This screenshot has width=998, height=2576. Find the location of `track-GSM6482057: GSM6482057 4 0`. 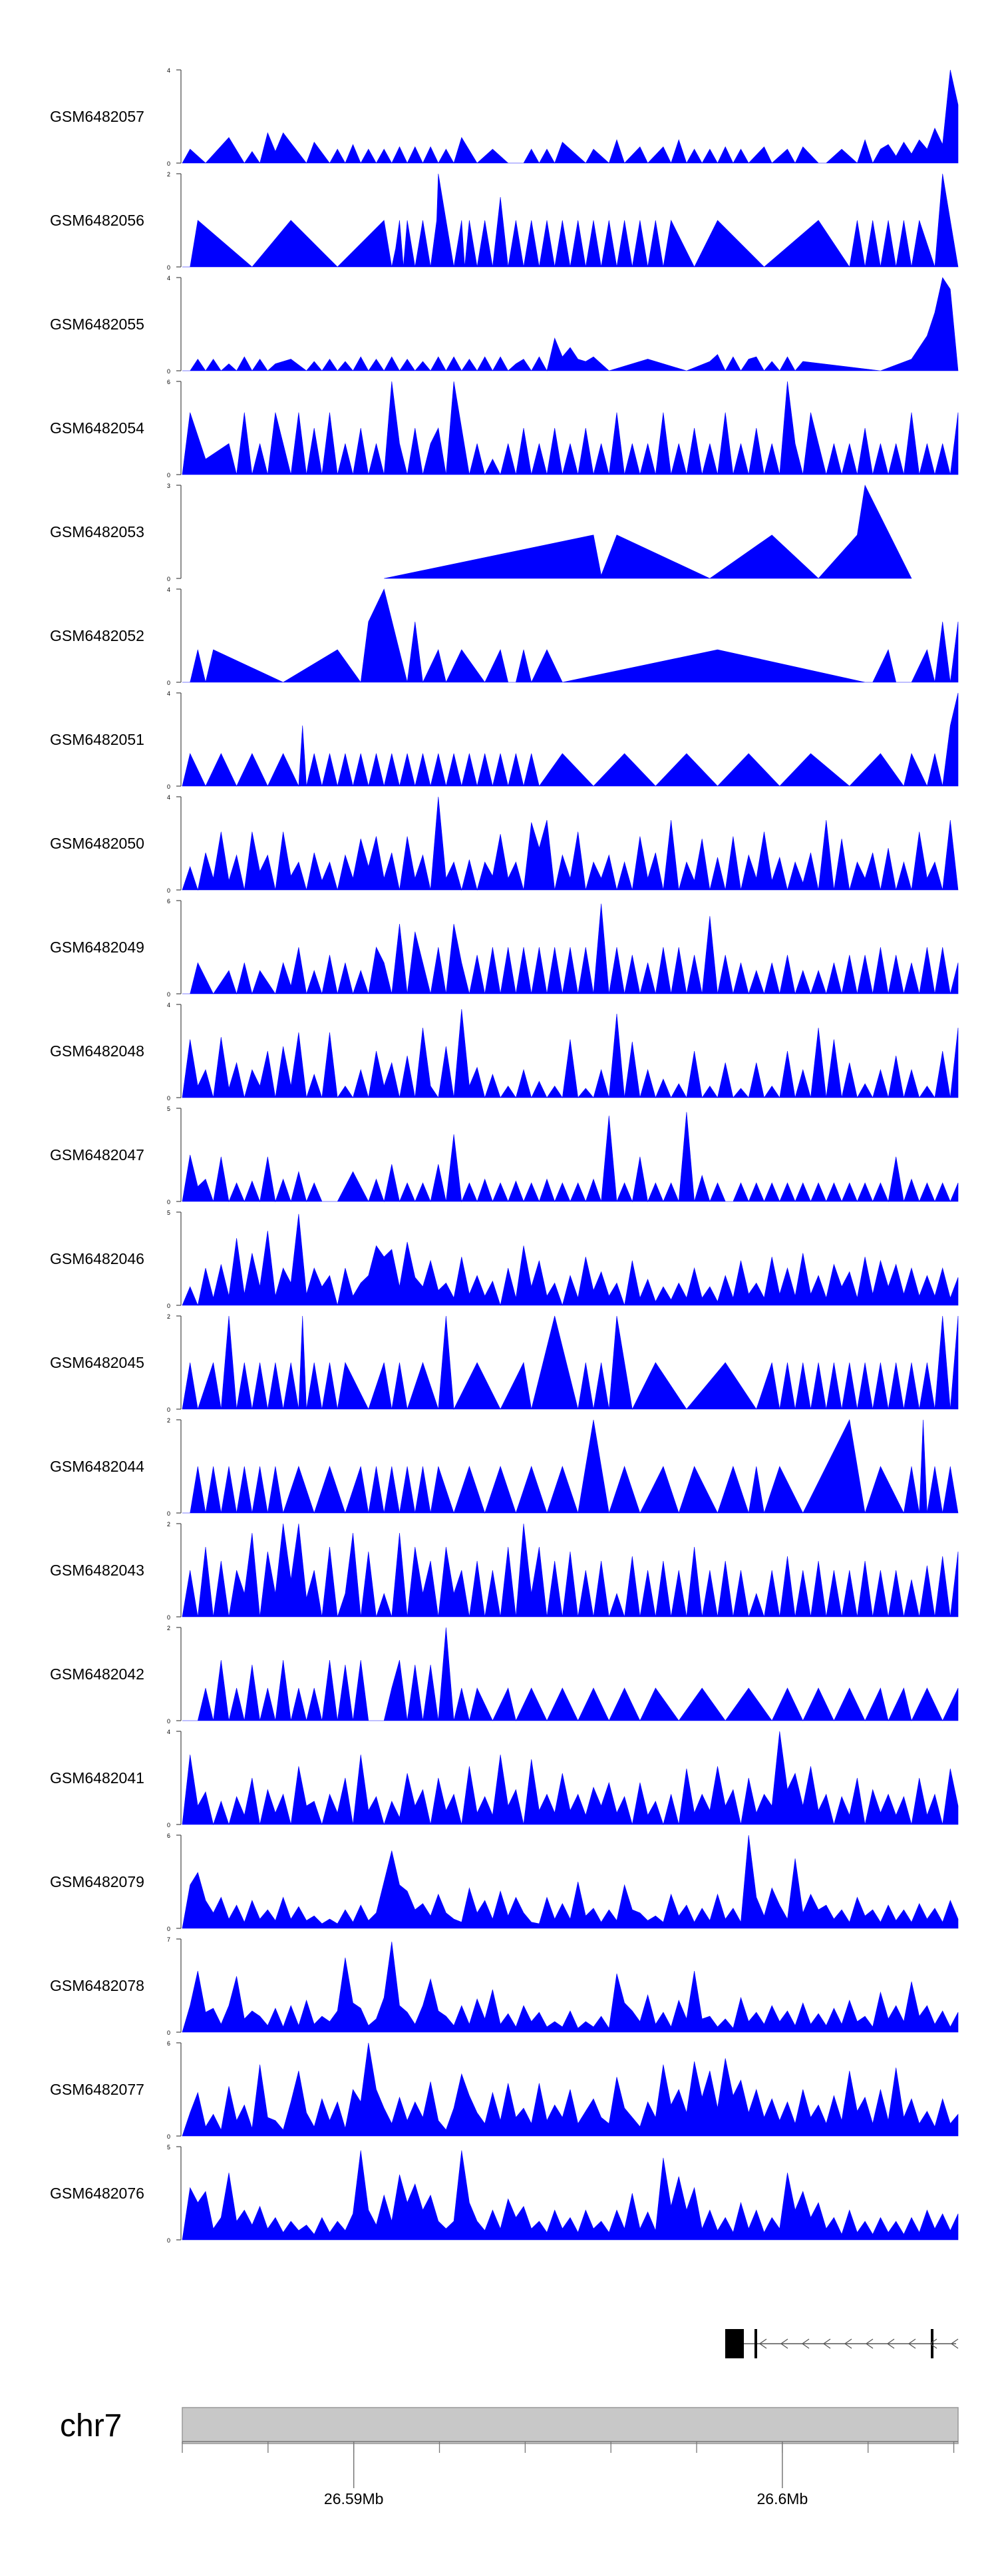

track-GSM6482057: GSM6482057 4 0 is located at coordinates (504, 117).